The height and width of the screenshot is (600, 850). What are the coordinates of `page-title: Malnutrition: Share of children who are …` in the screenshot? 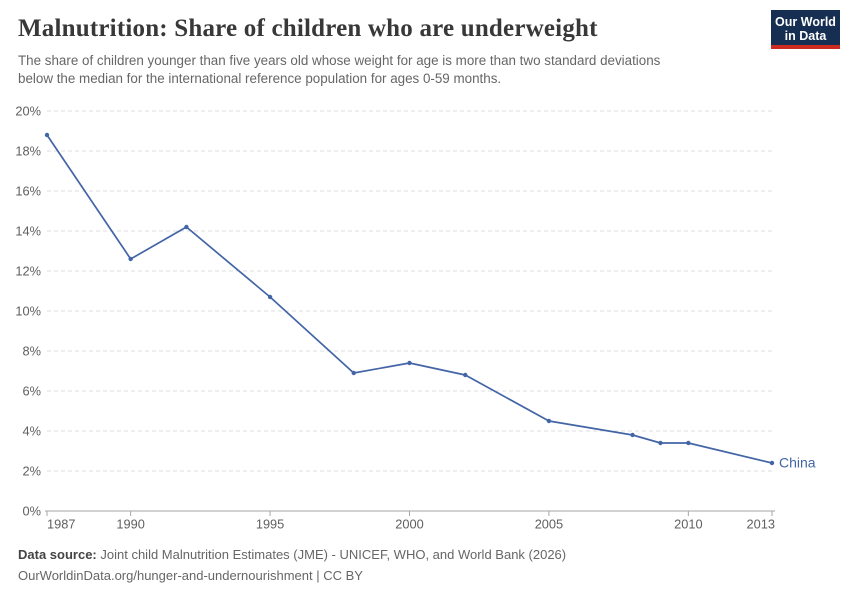 It's located at (308, 28).